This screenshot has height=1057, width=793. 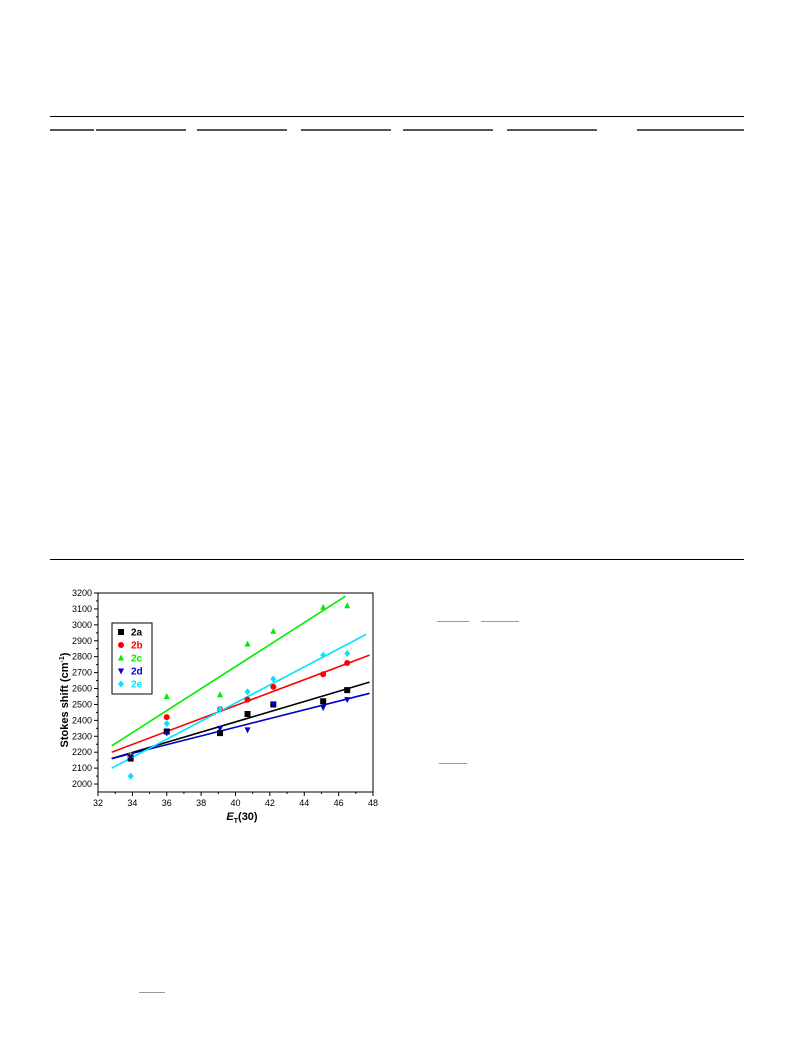 What do you see at coordinates (82, 784) in the screenshot?
I see `y-tick-label: 2000` at bounding box center [82, 784].